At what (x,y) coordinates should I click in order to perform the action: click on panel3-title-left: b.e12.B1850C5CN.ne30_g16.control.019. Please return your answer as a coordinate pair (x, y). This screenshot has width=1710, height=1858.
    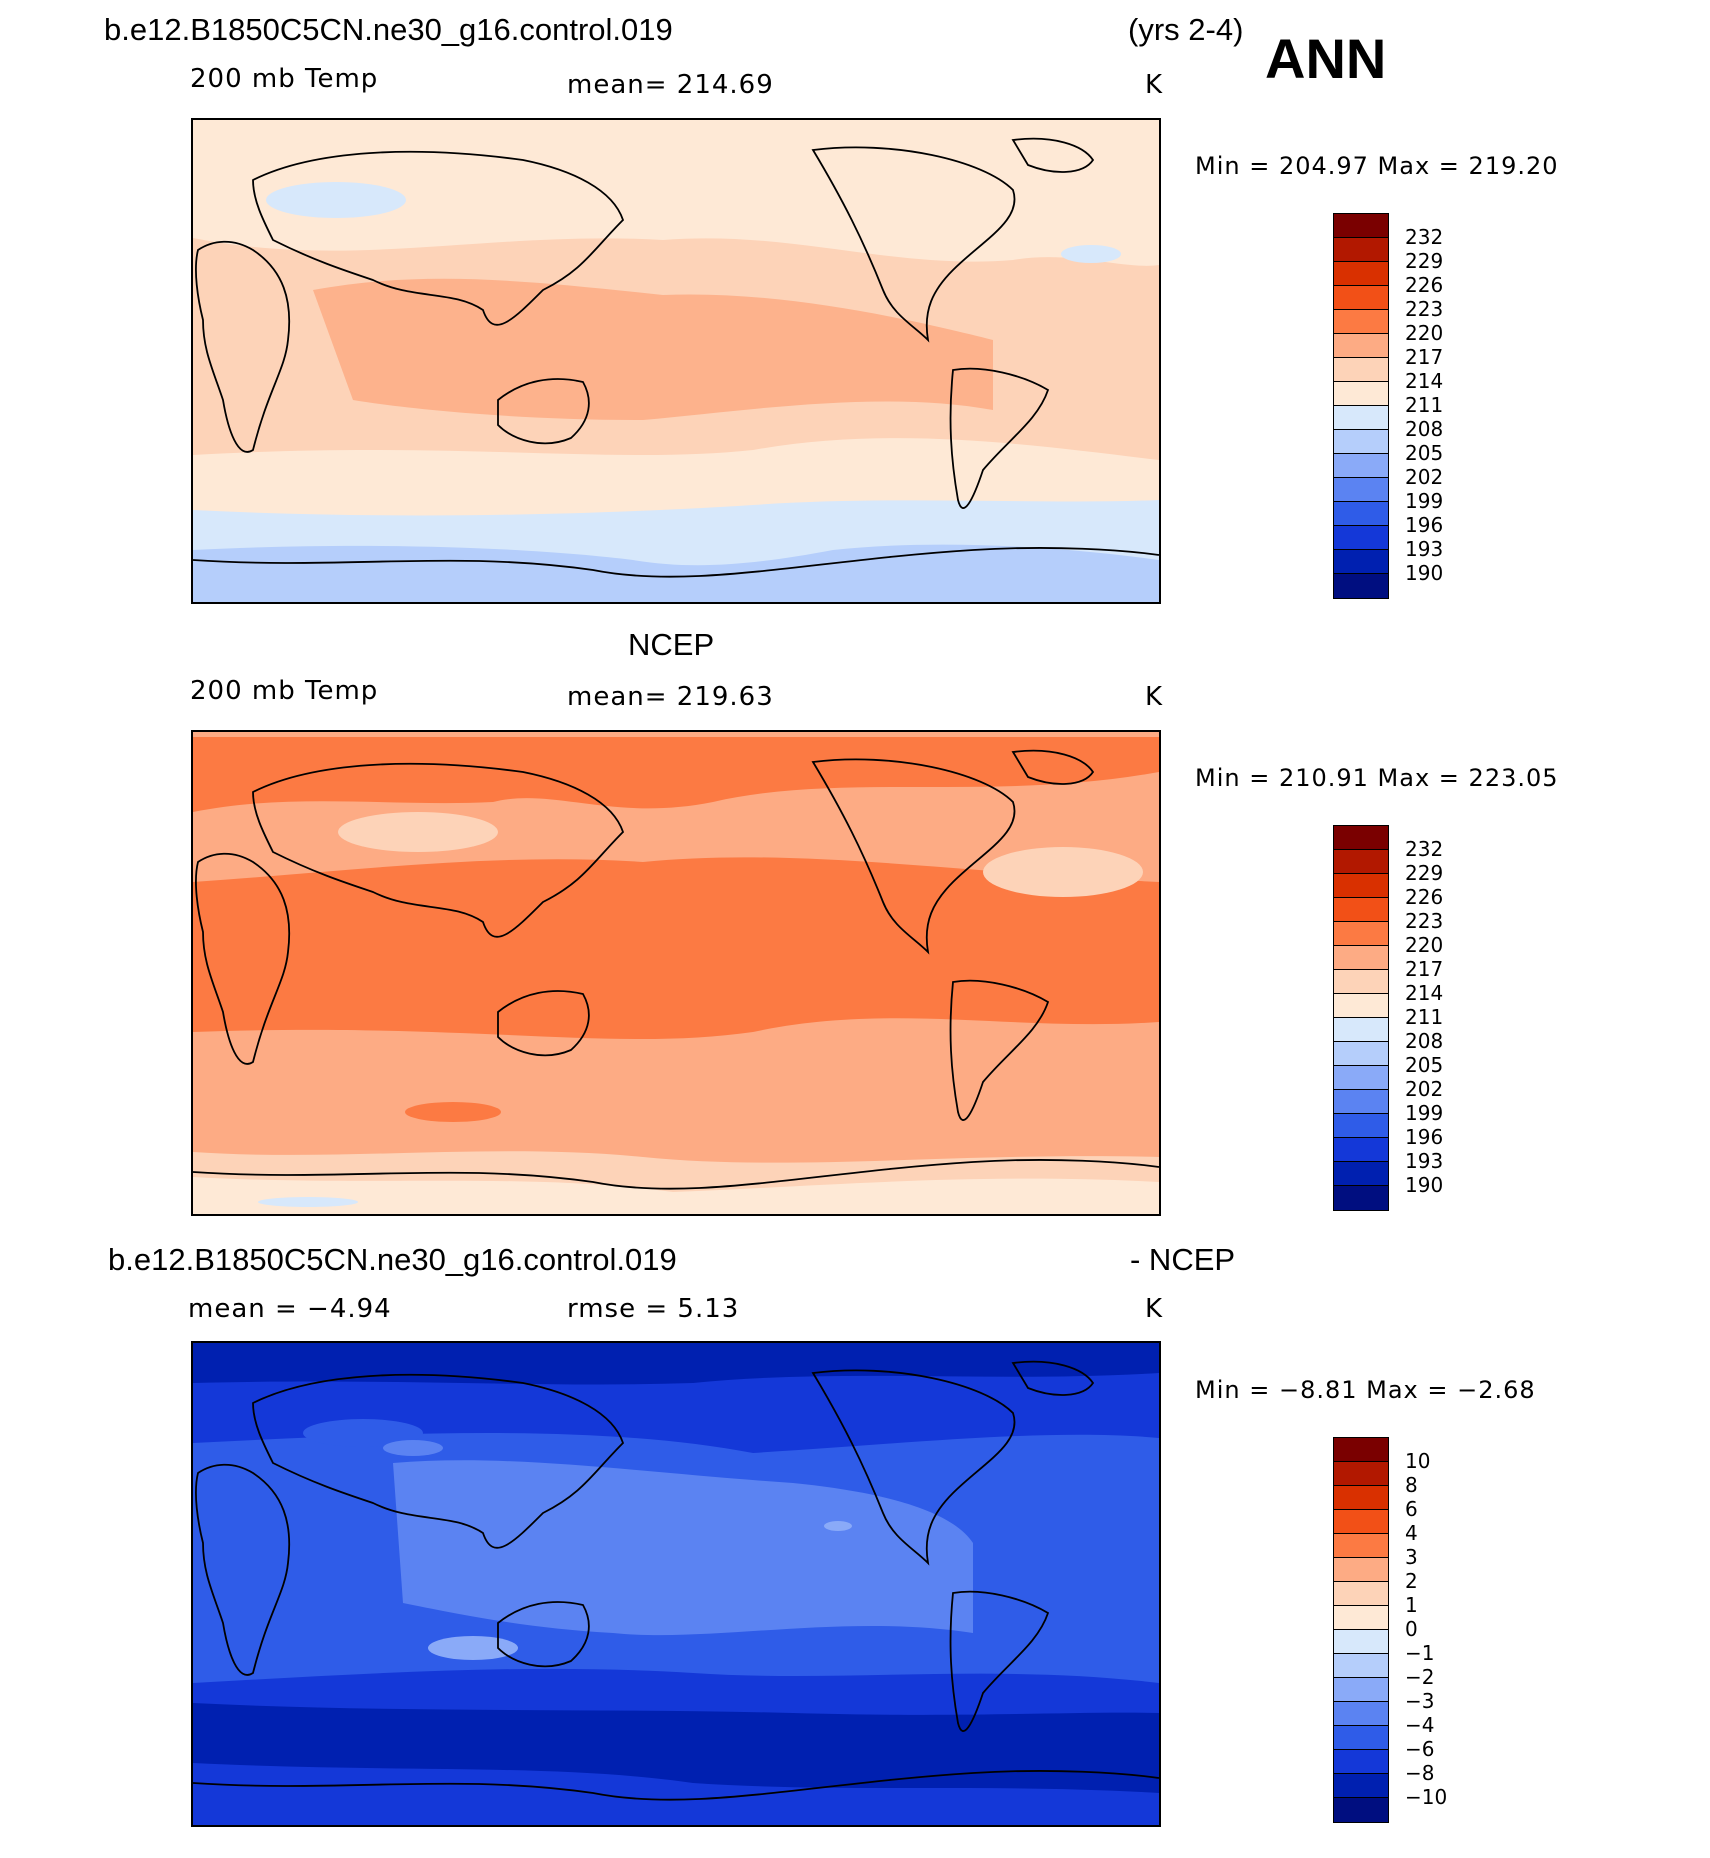
    Looking at the image, I should click on (392, 1259).